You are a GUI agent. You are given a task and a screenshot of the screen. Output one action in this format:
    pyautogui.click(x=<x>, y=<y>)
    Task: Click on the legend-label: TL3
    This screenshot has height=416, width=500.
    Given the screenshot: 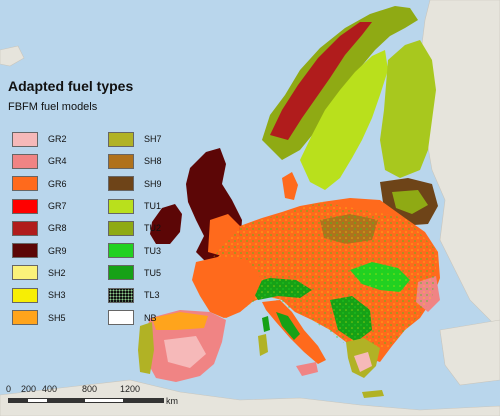 What is the action you would take?
    pyautogui.click(x=152, y=295)
    